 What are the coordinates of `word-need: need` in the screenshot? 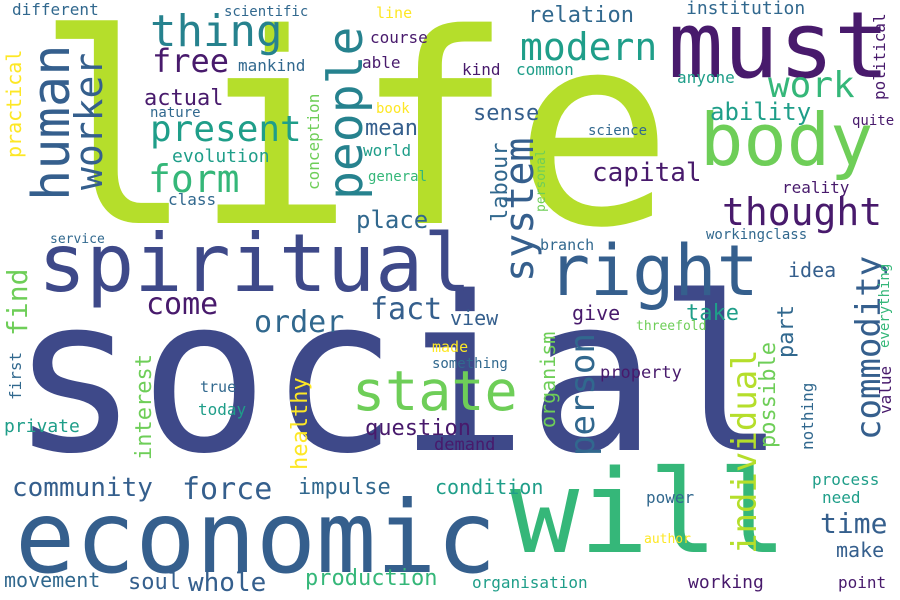 It's located at (841, 497).